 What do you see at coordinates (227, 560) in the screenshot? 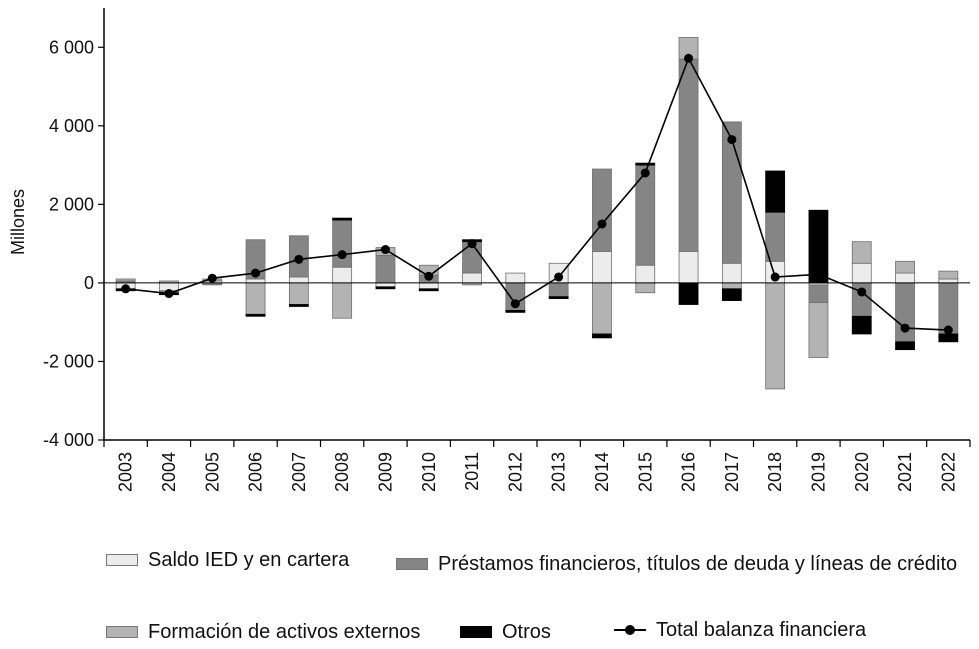
I see `legend-item-saldo: Saldo IED y en cartera` at bounding box center [227, 560].